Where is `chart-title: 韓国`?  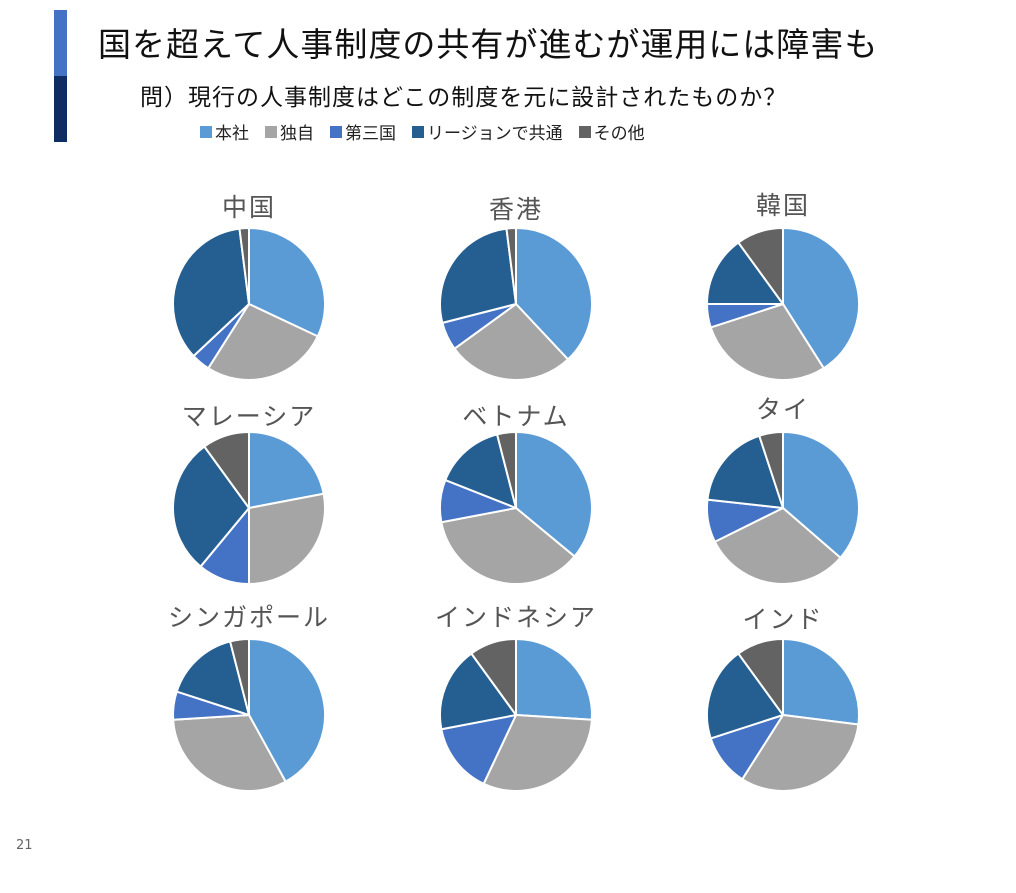 chart-title: 韓国 is located at coordinates (783, 205).